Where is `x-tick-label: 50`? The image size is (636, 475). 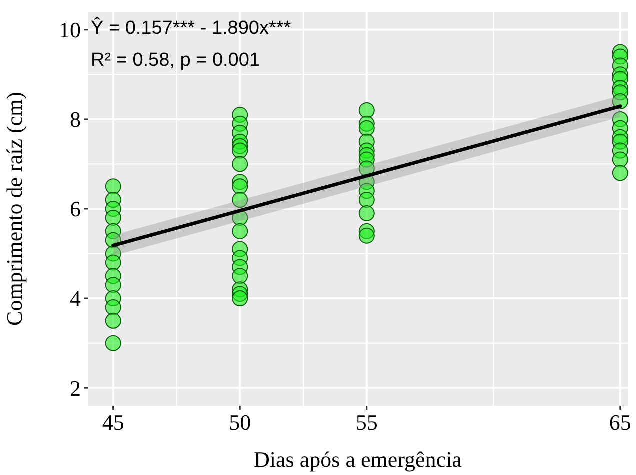 x-tick-label: 50 is located at coordinates (240, 422).